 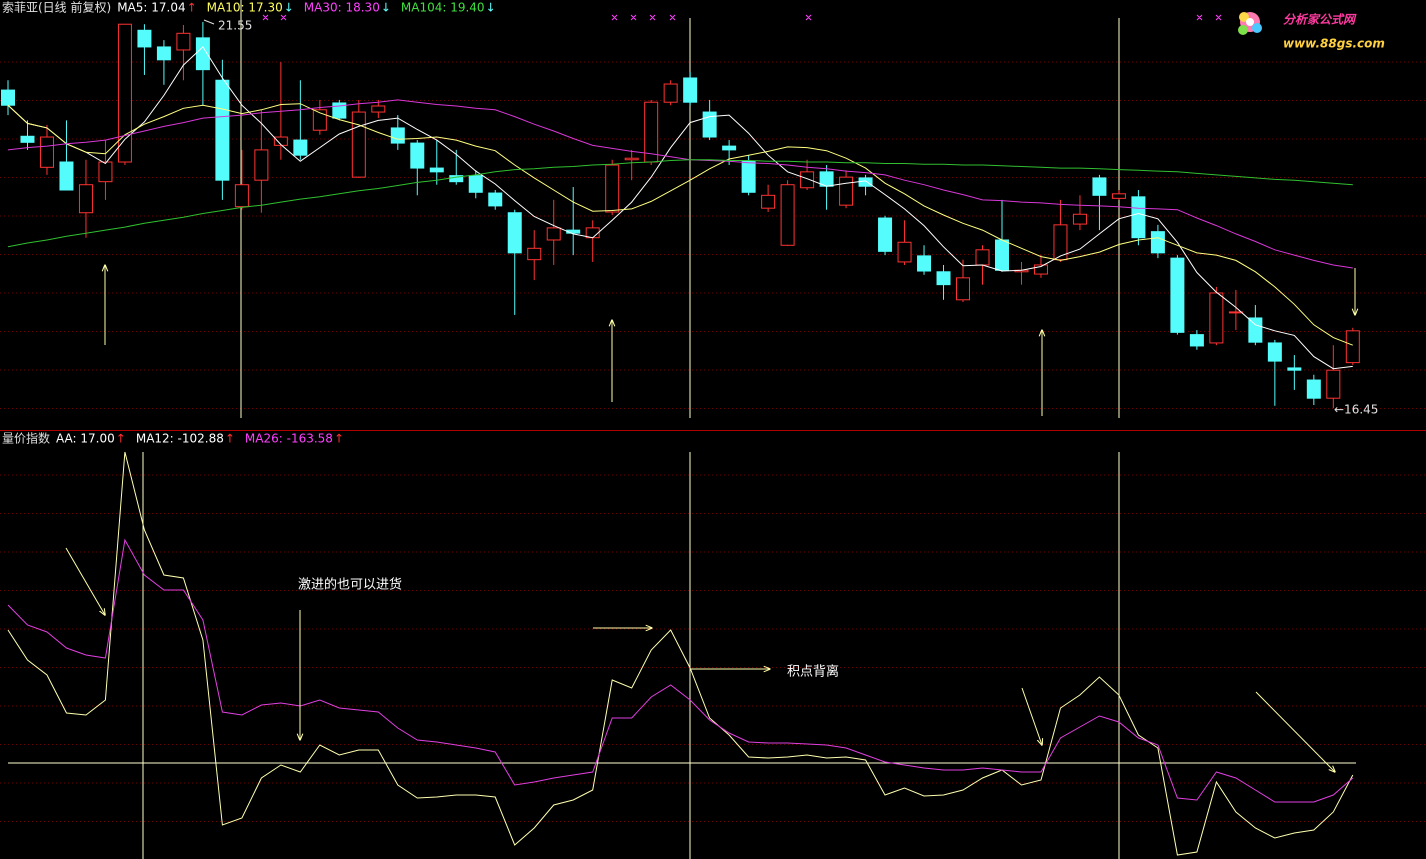 What do you see at coordinates (1320, 20) in the screenshot?
I see `logo-title: 分析家公式网` at bounding box center [1320, 20].